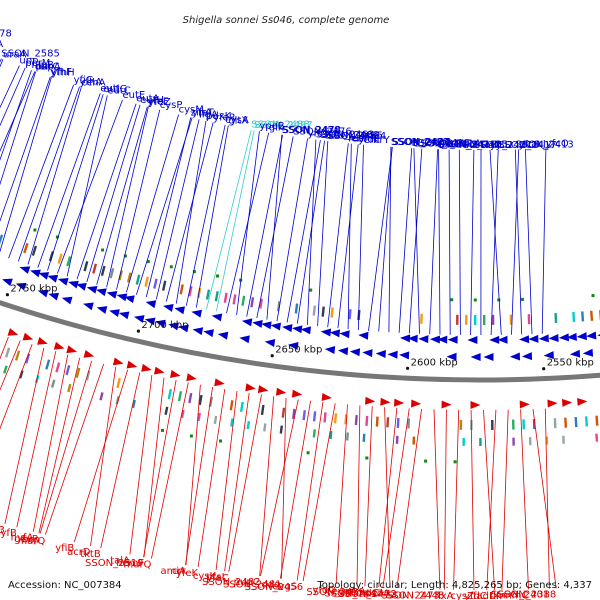  What do you see at coordinates (349, 135) in the screenshot?
I see `gene-label: SSON_2466` at bounding box center [349, 135].